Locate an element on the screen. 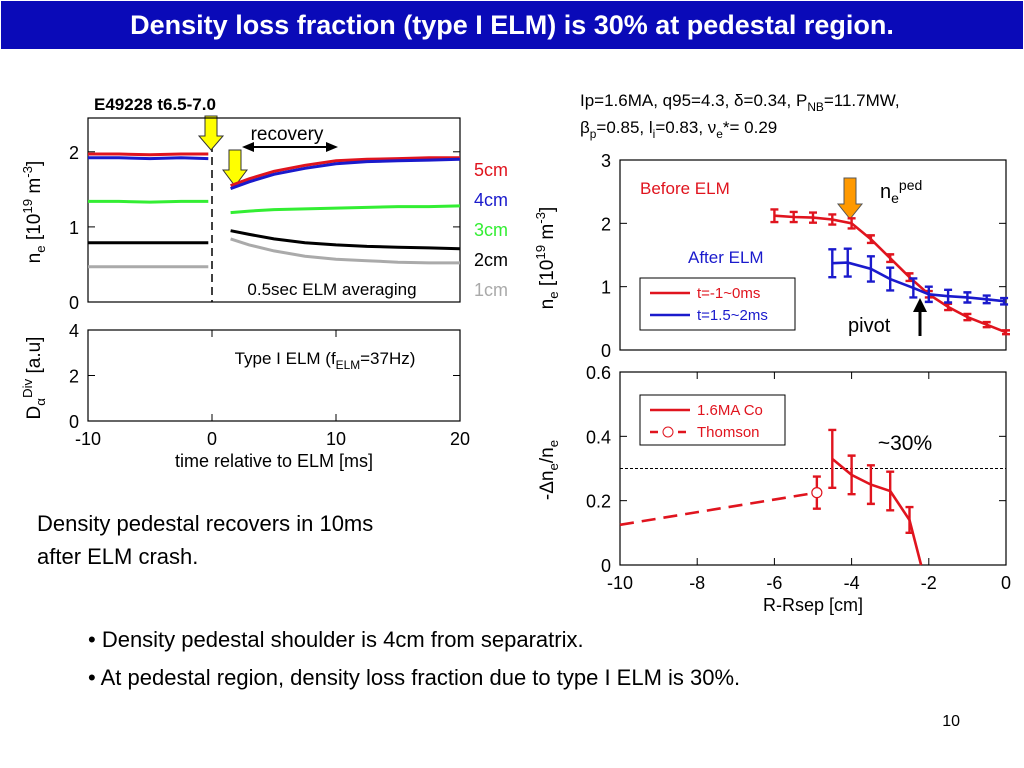 The height and width of the screenshot is (768, 1024). annotation-background is located at coordinates (332, 289).